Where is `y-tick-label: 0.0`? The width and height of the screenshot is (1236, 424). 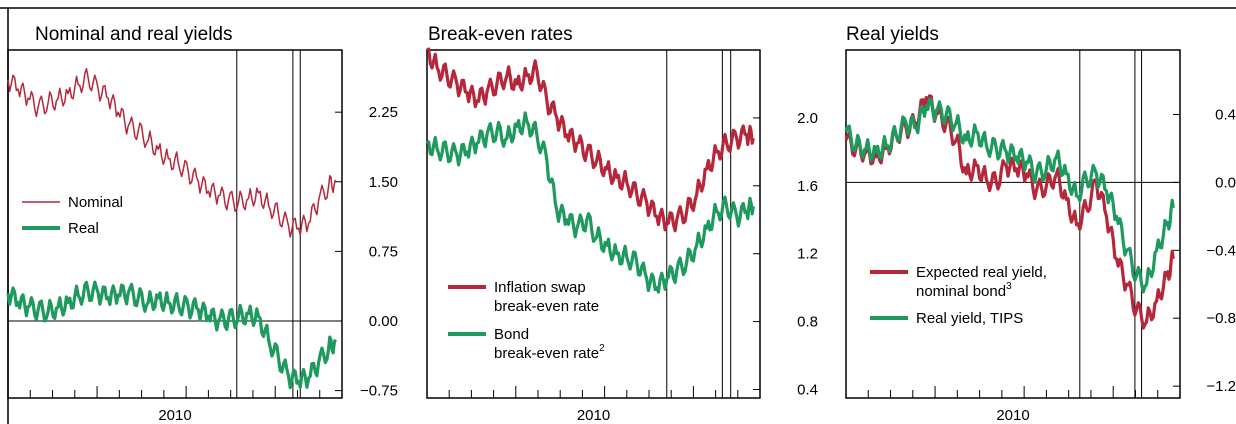 y-tick-label: 0.0 is located at coordinates (1225, 182).